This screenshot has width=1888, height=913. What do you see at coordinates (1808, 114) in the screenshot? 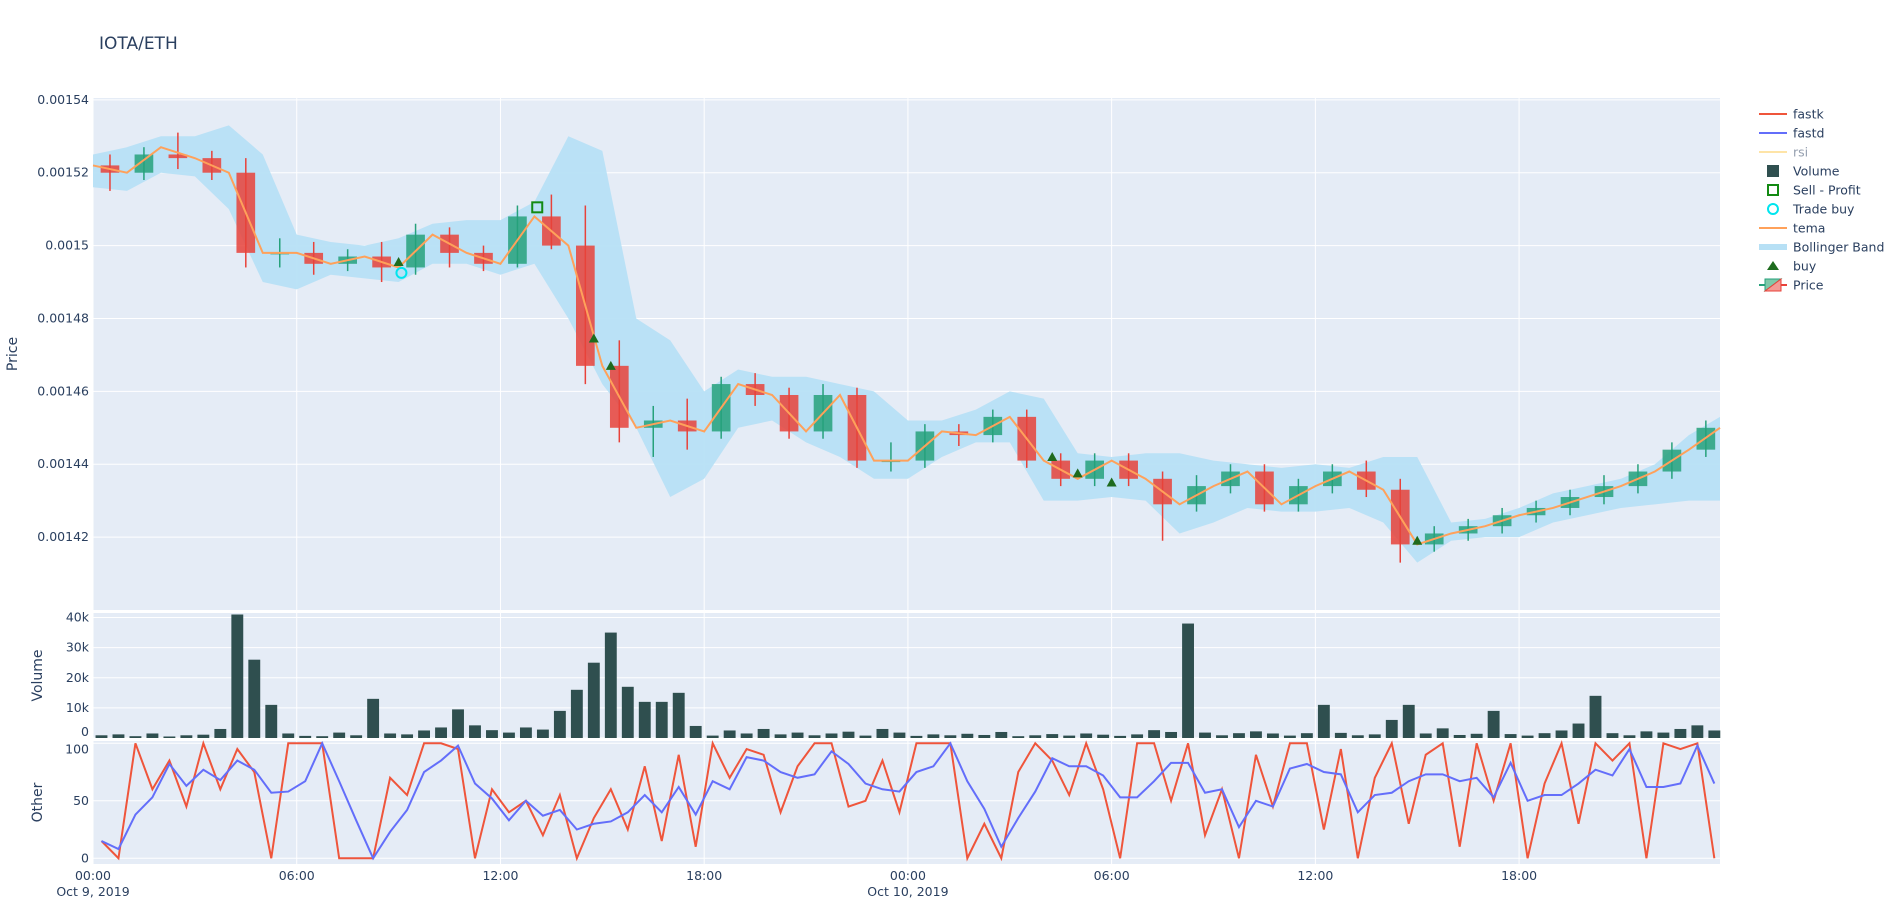
I see `legend-label: fastk` at bounding box center [1808, 114].